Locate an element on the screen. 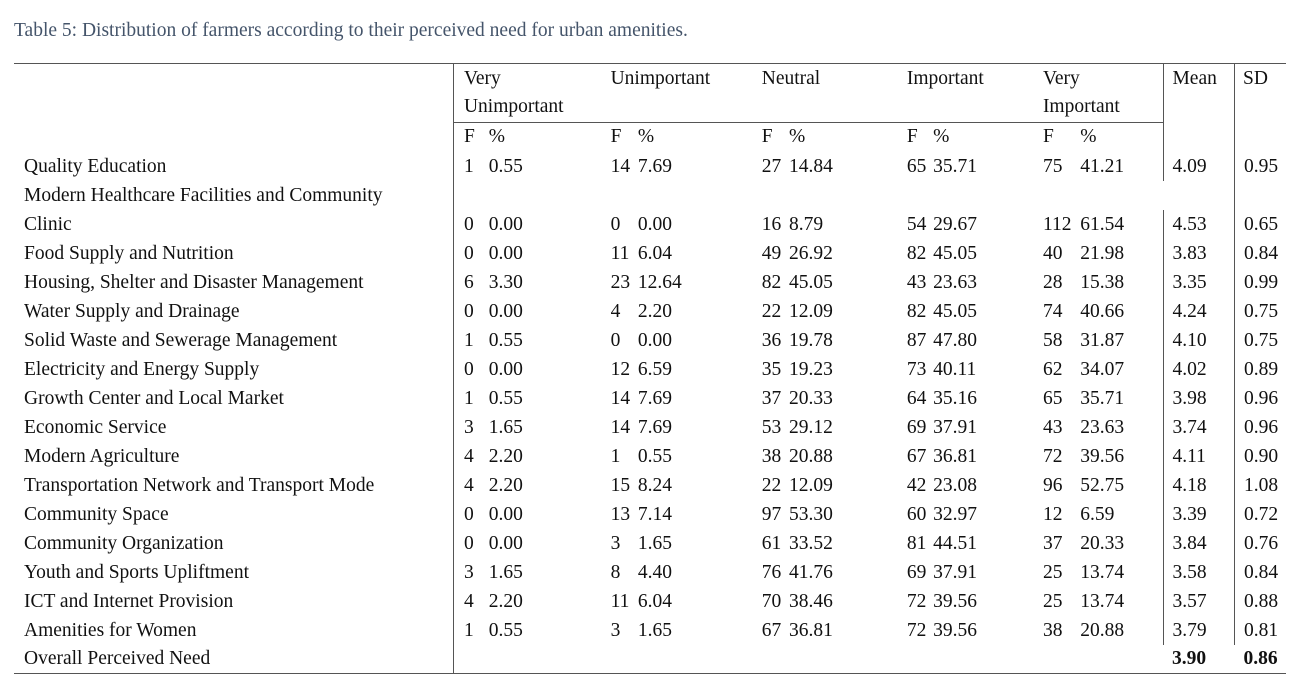 This screenshot has height=700, width=1307. row-label: ICT and Internet Provision is located at coordinates (129, 601).